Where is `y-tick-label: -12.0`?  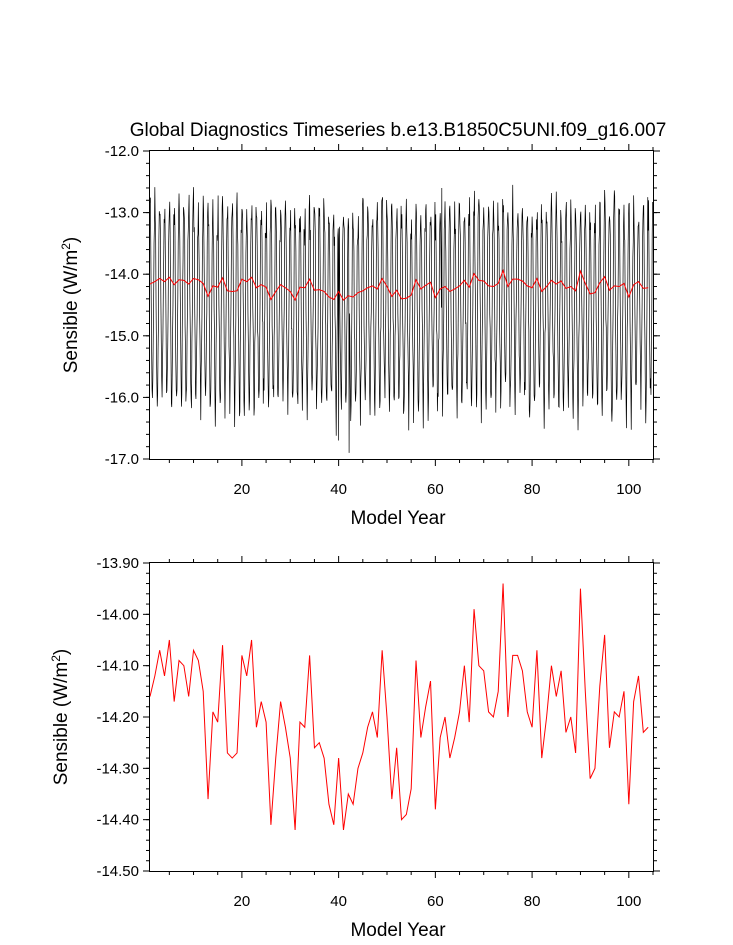
y-tick-label: -12.0 is located at coordinates (122, 151).